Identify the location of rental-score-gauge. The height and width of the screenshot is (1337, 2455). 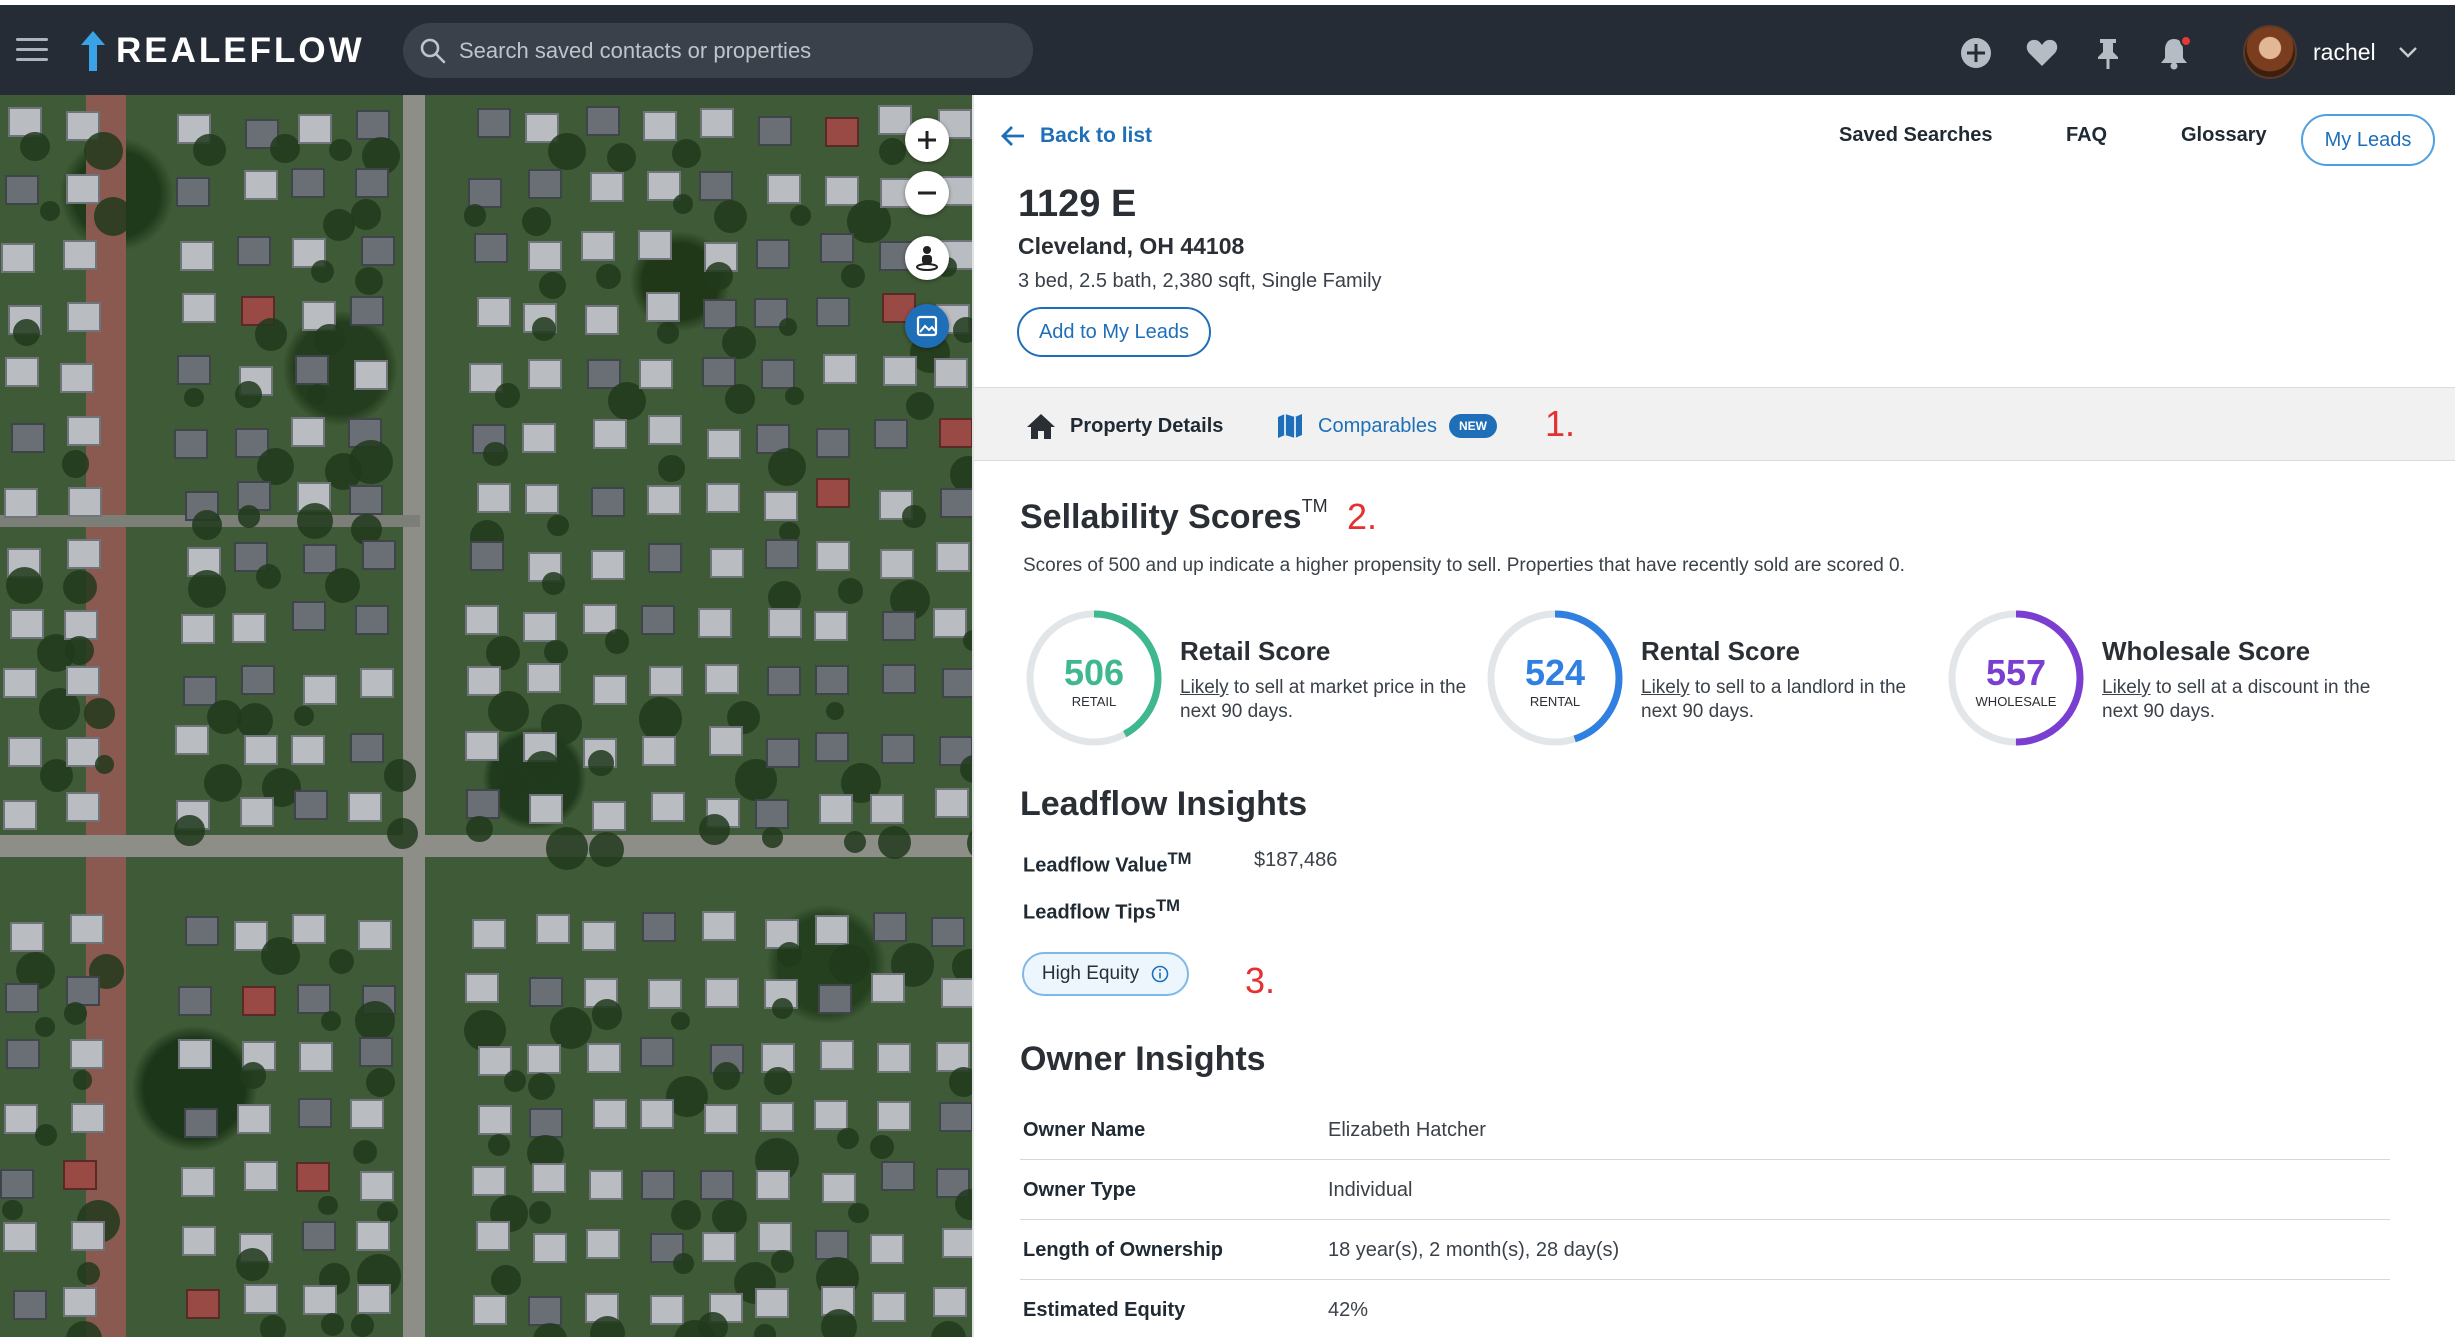
(1555, 678).